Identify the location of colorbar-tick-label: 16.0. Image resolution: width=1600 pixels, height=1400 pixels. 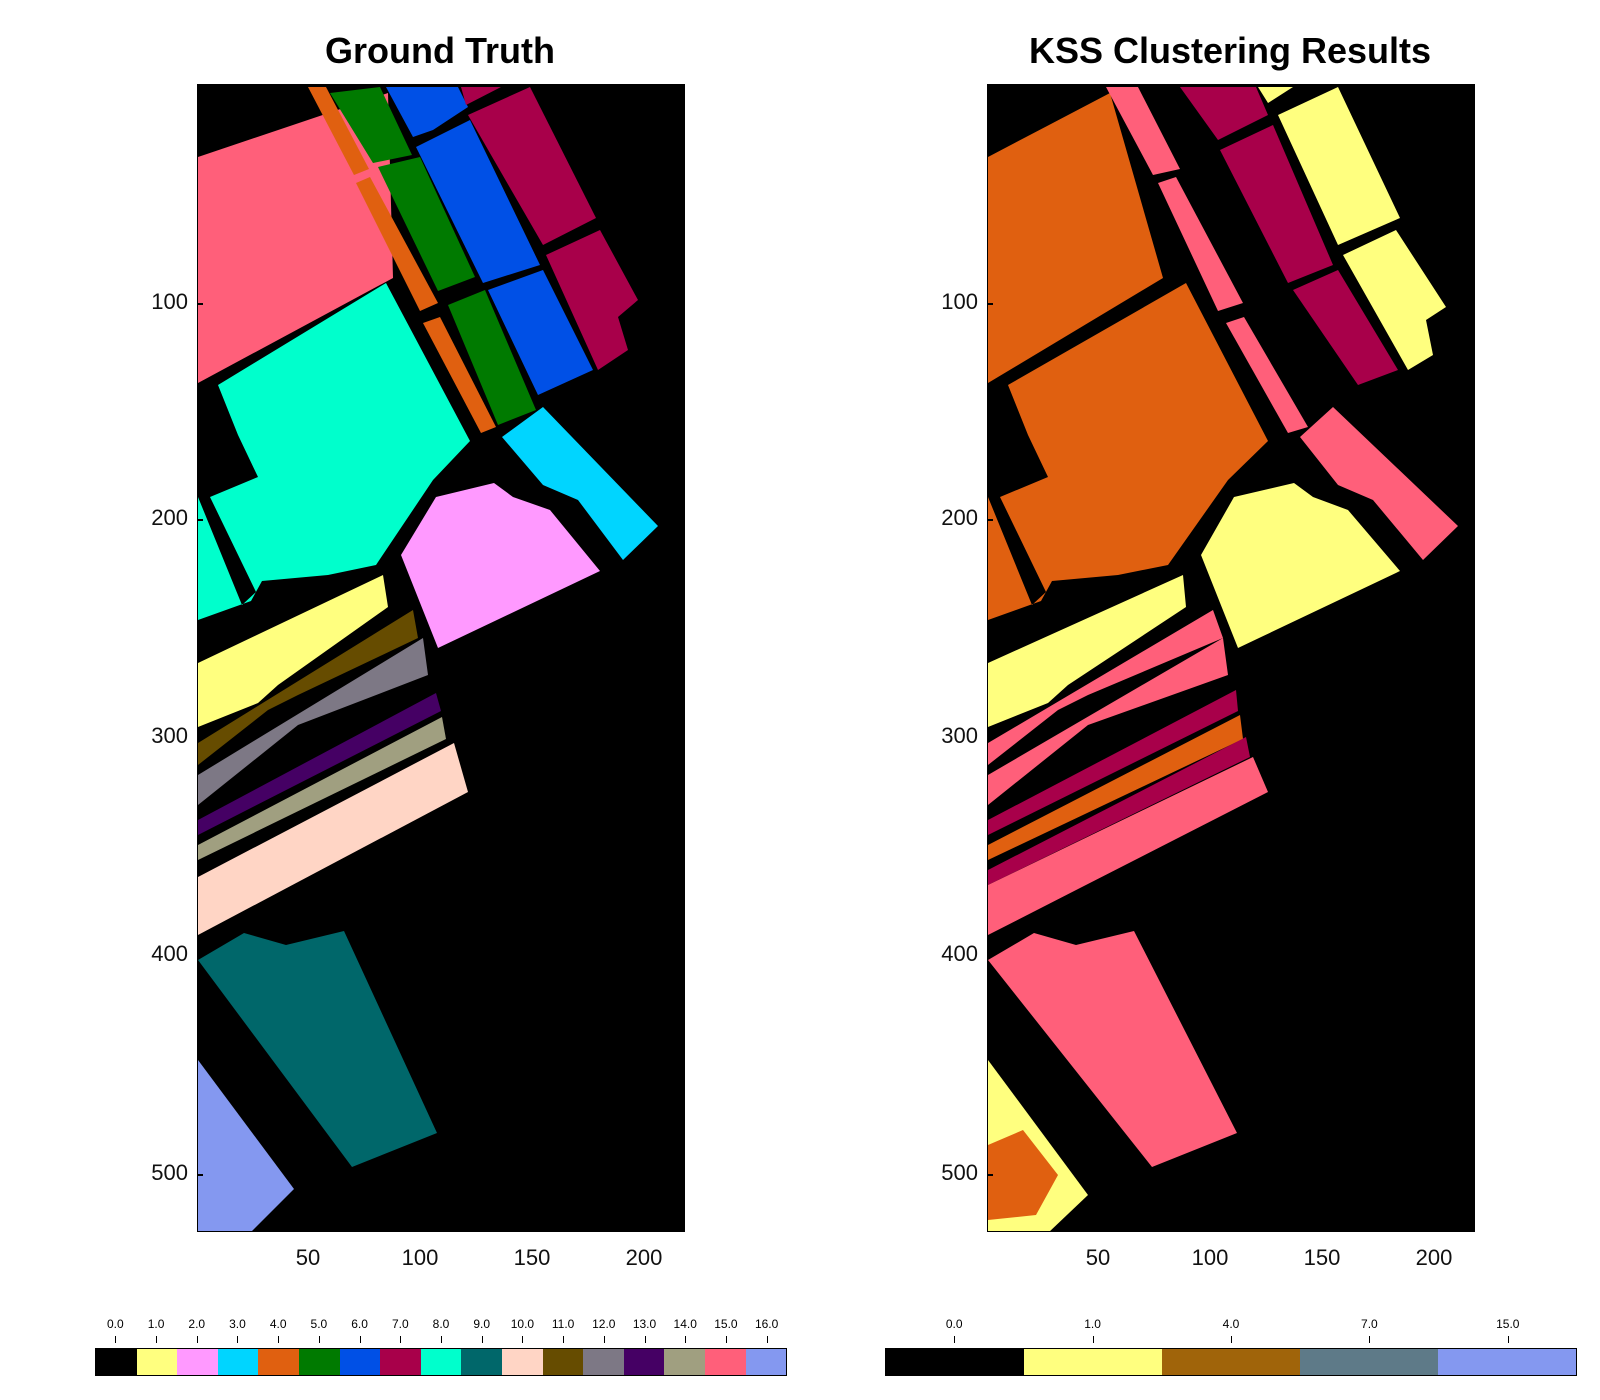
(766, 1324).